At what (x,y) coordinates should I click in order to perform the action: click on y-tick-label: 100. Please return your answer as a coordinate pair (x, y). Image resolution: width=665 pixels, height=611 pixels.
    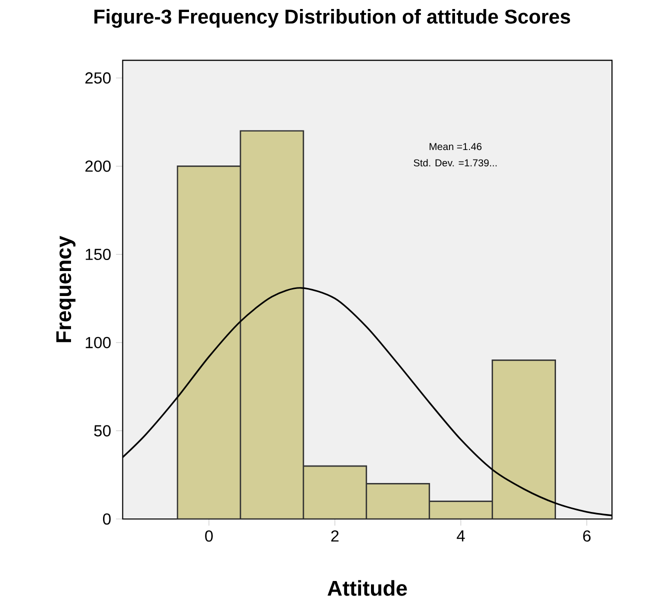
    Looking at the image, I should click on (98, 342).